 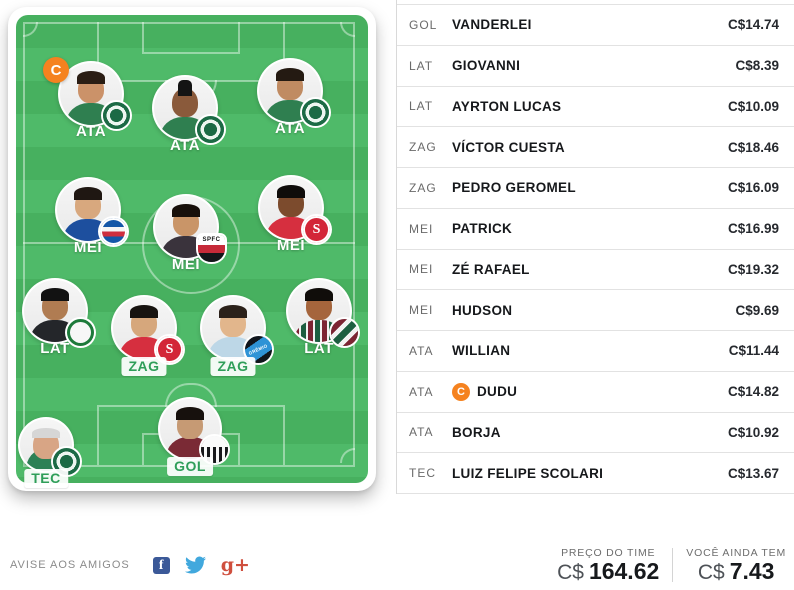 I want to click on club-crest-america-mg-icon, so click(x=80, y=332).